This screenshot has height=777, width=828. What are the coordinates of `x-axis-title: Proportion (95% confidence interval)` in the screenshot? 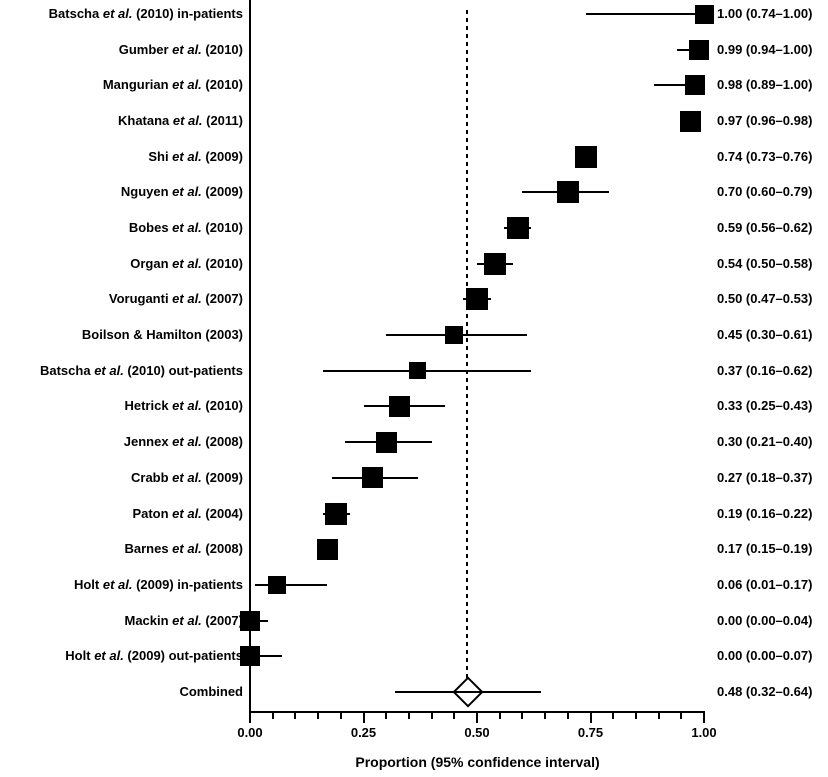 It's located at (477, 762).